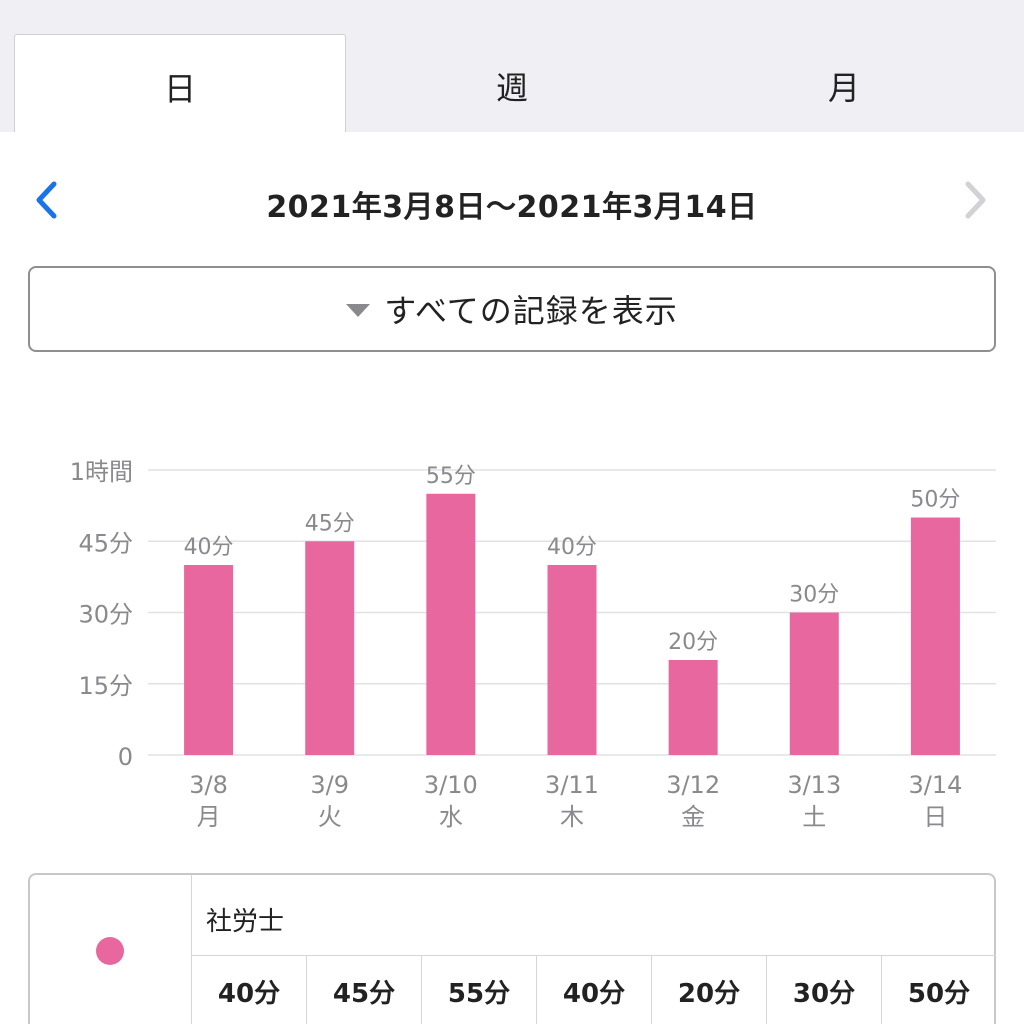 Image resolution: width=1024 pixels, height=1024 pixels. I want to click on previous-week-button, so click(46, 200).